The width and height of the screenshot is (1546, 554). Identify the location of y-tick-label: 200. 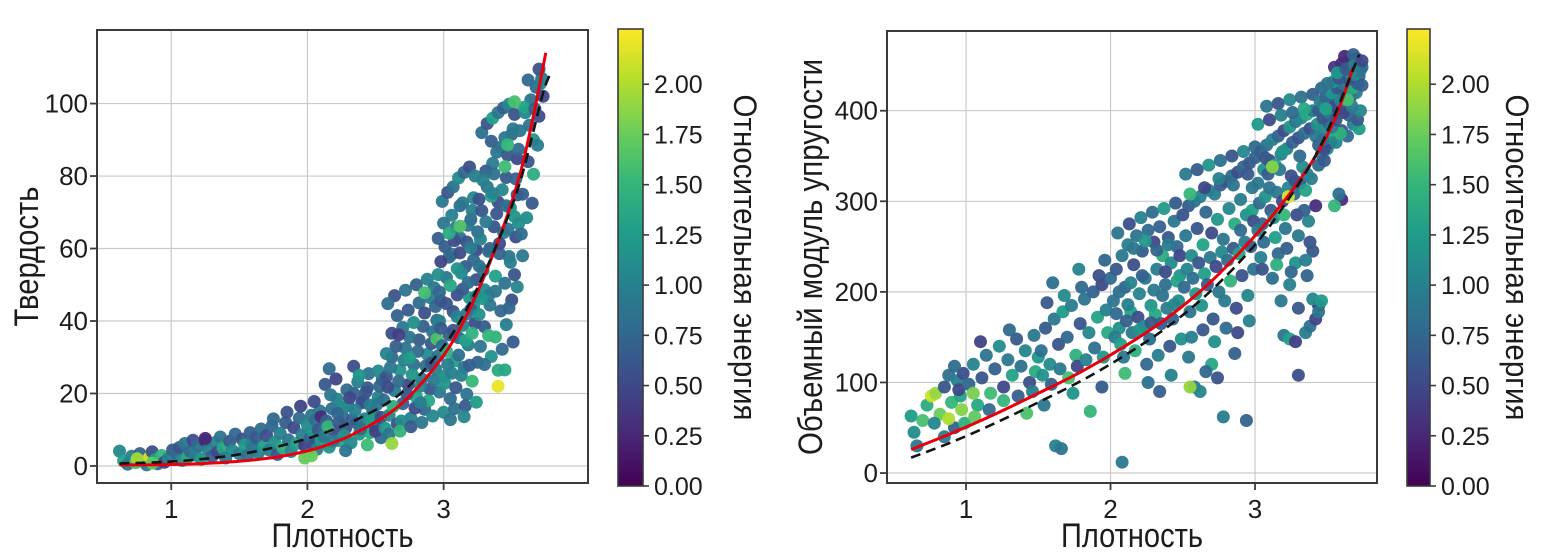
(856, 292).